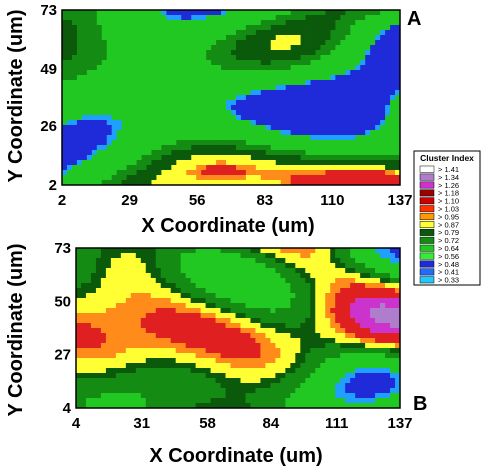 The image size is (485, 475). What do you see at coordinates (62, 248) in the screenshot?
I see `y-tick-label: 73` at bounding box center [62, 248].